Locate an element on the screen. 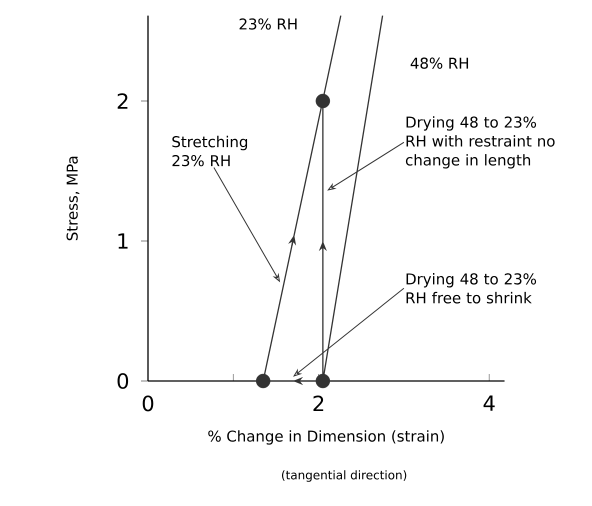 The width and height of the screenshot is (592, 506). annotation: Stretching 23% RH is located at coordinates (210, 151).